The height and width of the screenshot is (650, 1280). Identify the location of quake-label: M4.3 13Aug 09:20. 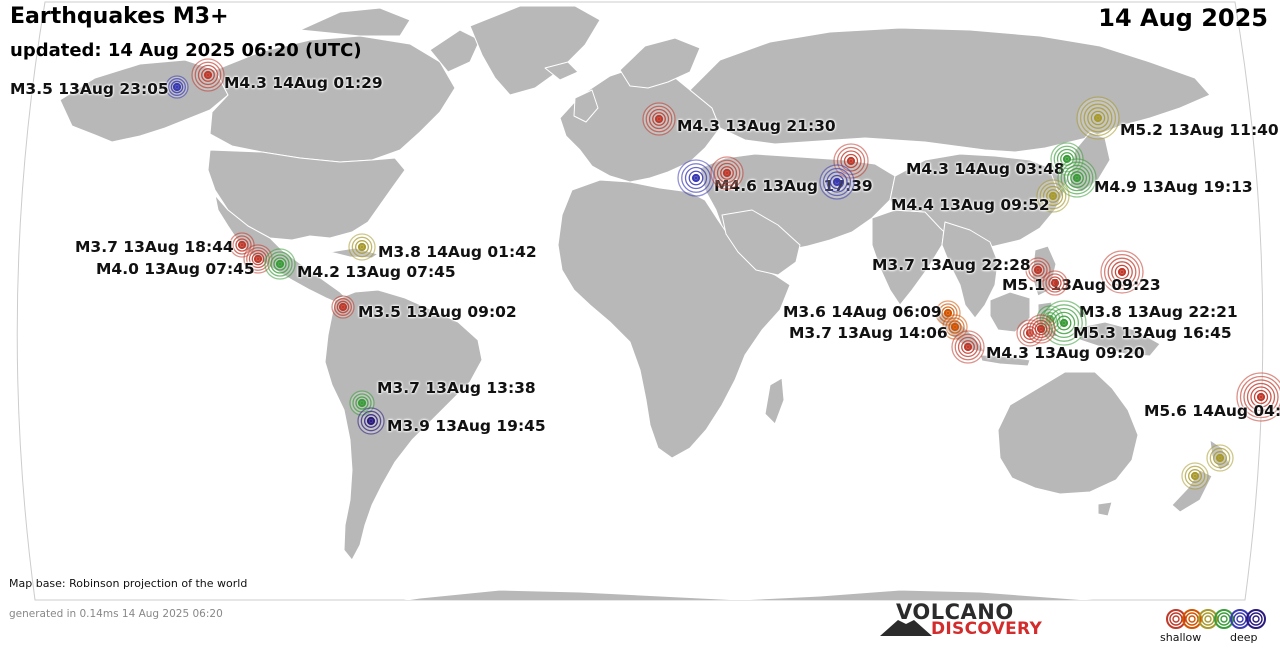
(1065, 353).